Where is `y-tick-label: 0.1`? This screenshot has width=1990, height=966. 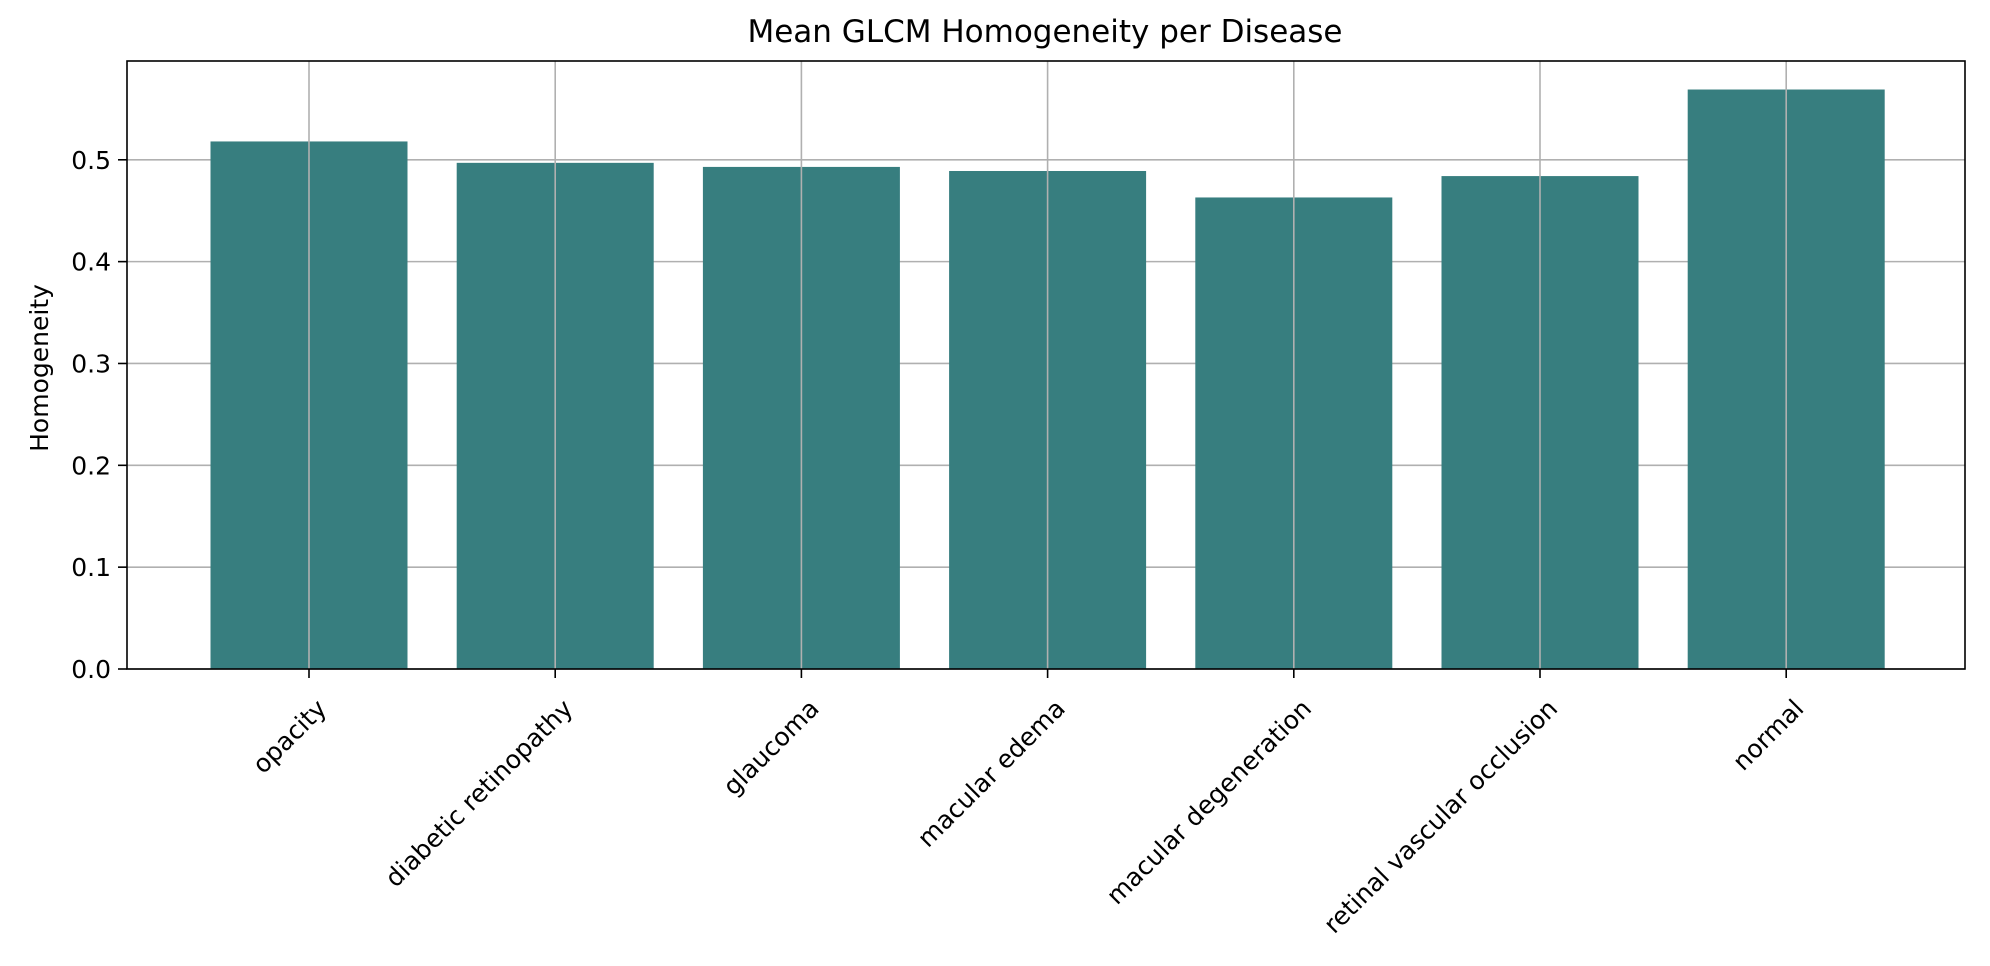 y-tick-label: 0.1 is located at coordinates (91, 567).